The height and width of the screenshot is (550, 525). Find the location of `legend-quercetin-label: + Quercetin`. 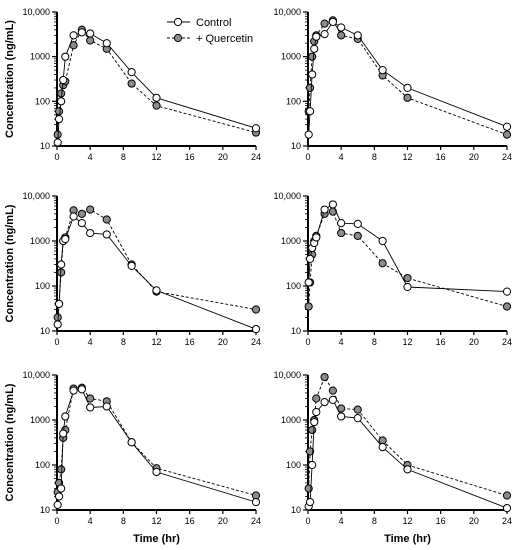

legend-quercetin-label: + Quercetin is located at coordinates (224, 39).